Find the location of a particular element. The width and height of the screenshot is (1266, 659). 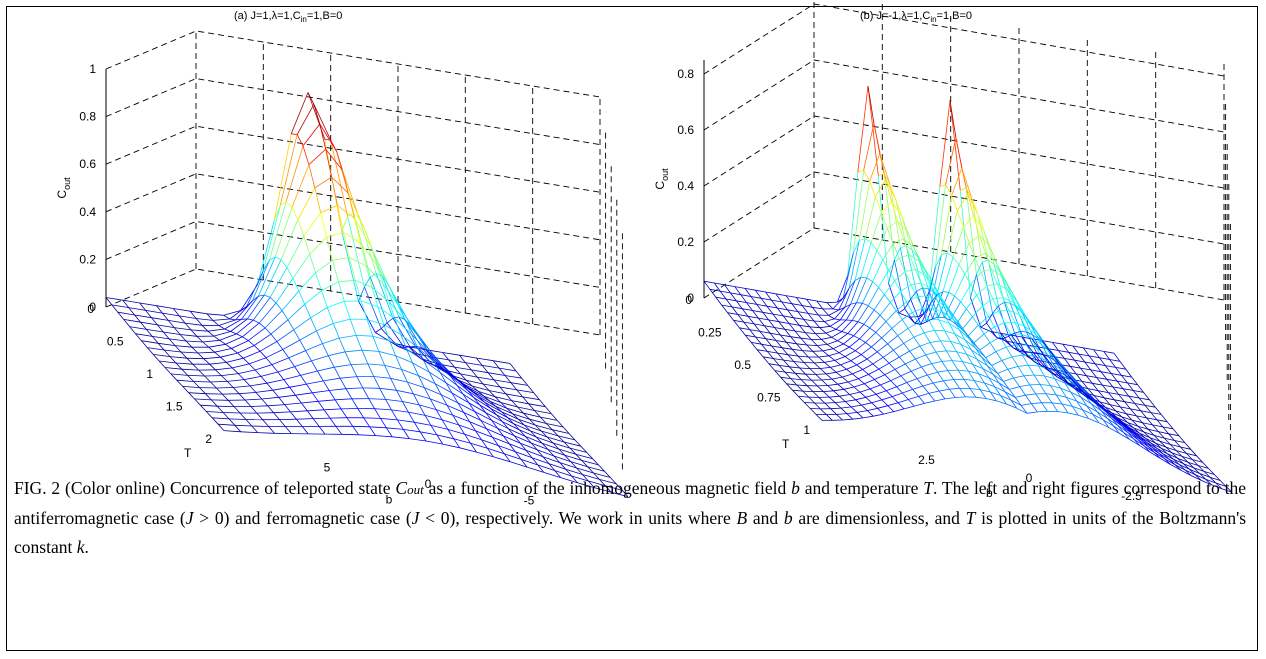

caption-c: Cout is located at coordinates (409, 488).